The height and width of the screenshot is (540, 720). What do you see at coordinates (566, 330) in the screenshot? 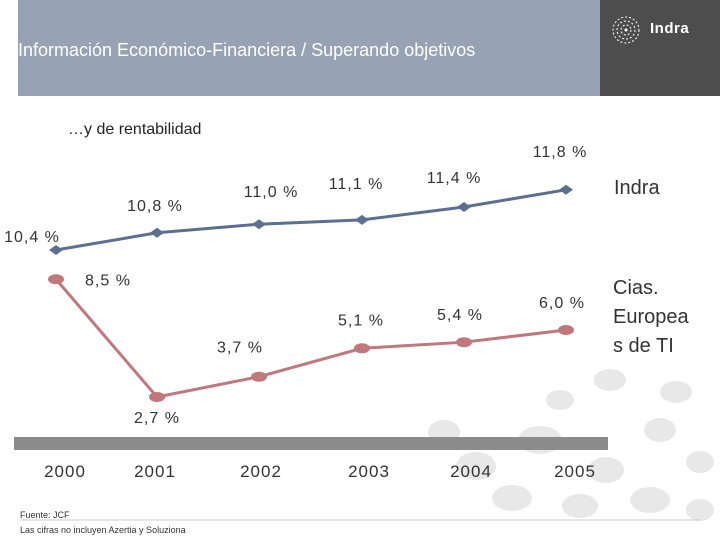
I see `data-point-1-2005` at bounding box center [566, 330].